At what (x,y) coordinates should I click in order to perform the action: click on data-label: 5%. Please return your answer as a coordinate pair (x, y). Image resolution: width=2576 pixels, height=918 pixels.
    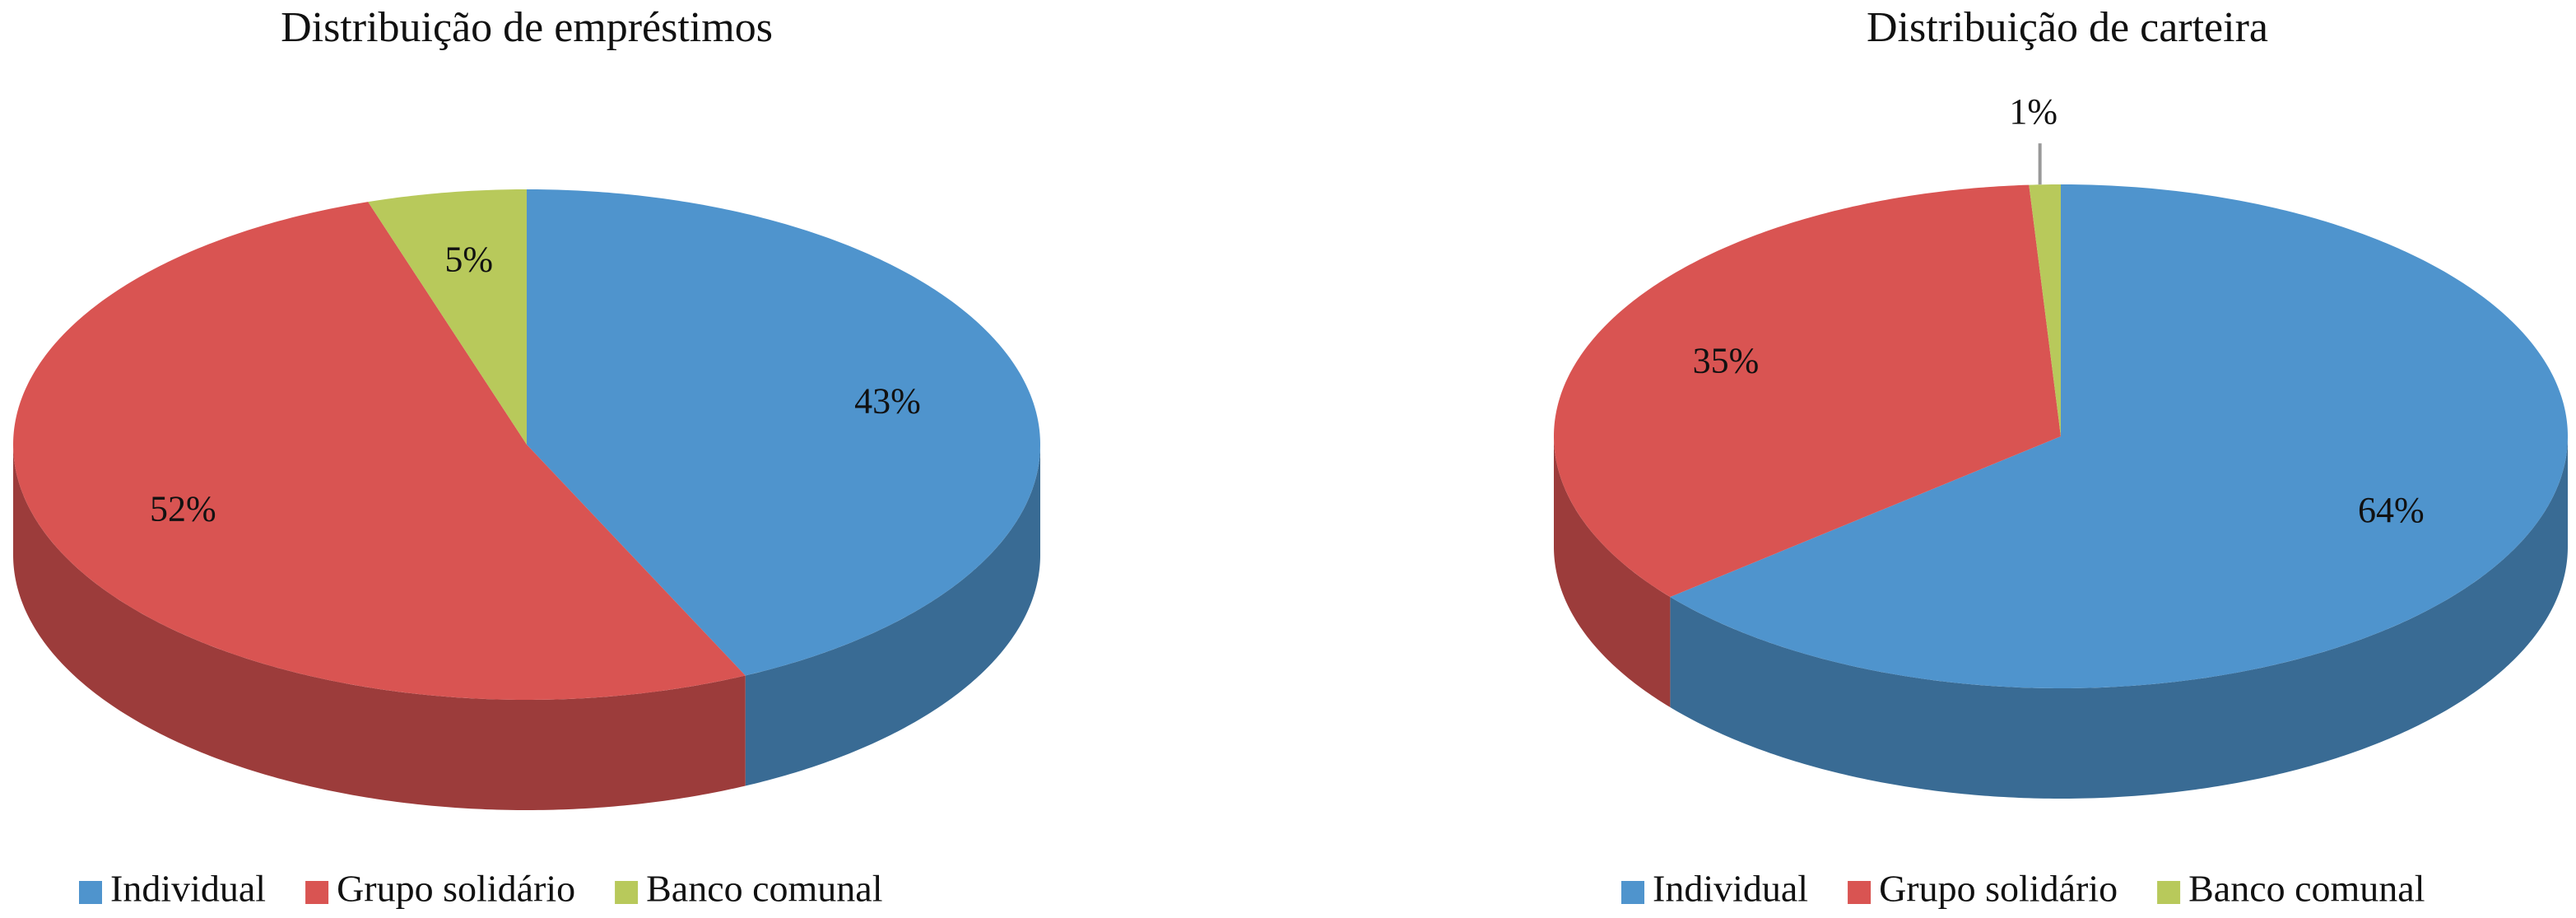
    Looking at the image, I should click on (468, 260).